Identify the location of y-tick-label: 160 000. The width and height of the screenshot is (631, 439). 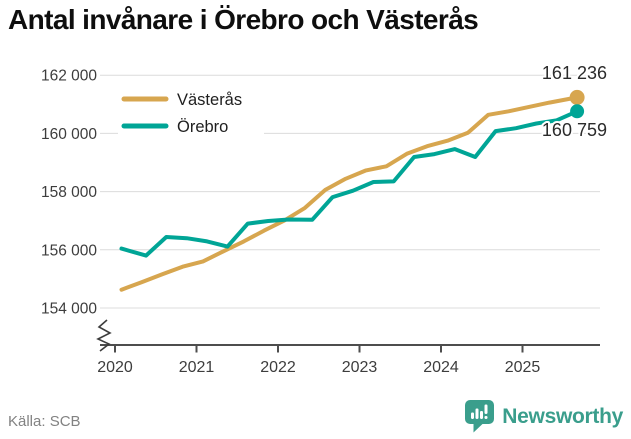
(69, 134).